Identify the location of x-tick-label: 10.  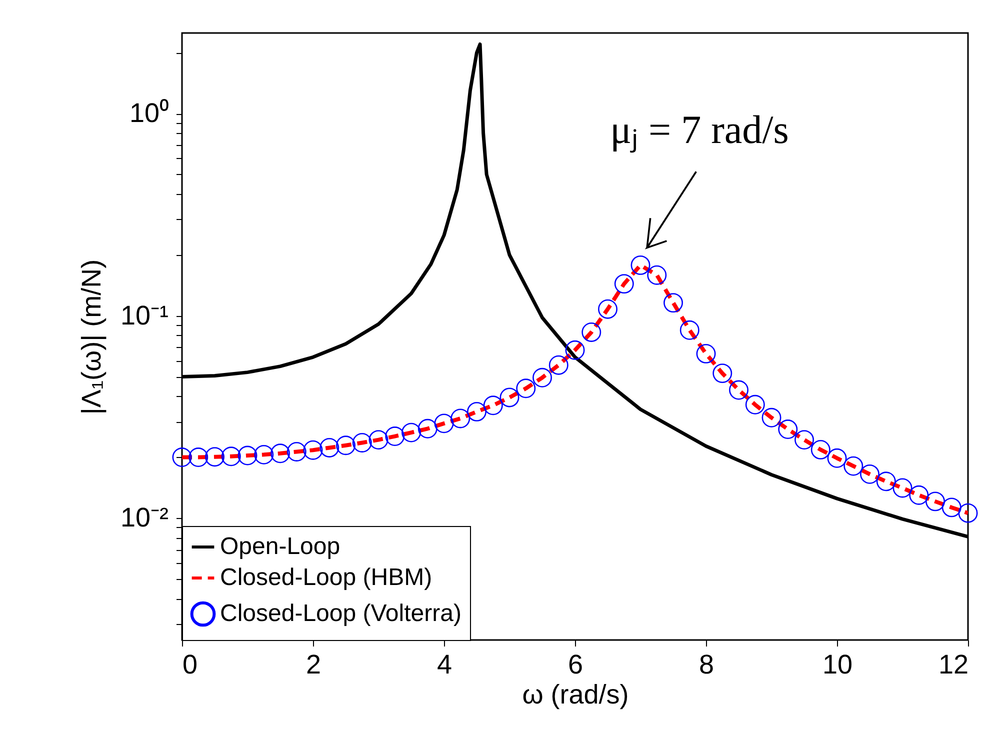
(837, 665).